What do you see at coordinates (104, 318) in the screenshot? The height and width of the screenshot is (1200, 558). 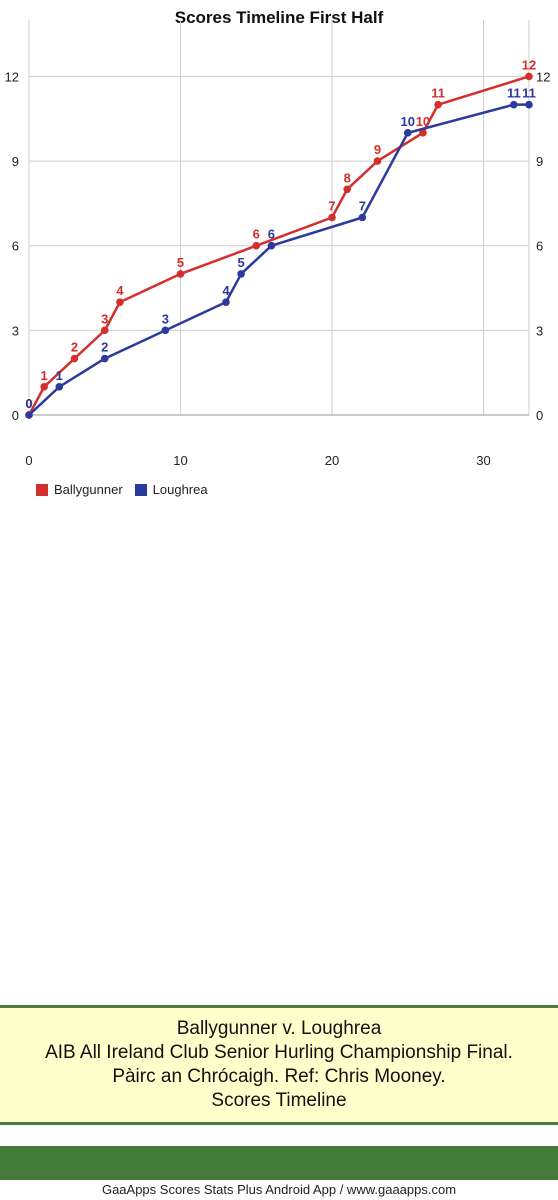 I see `data-label-ballygunner: 3` at bounding box center [104, 318].